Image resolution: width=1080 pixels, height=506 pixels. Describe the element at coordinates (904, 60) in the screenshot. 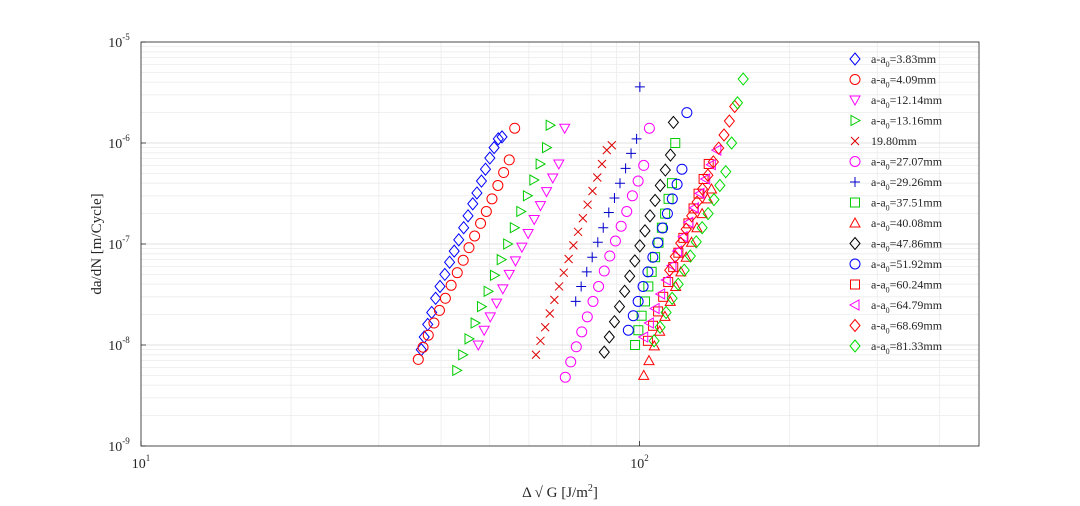

I see `legend-label: a-a0=3.83mm` at that location.